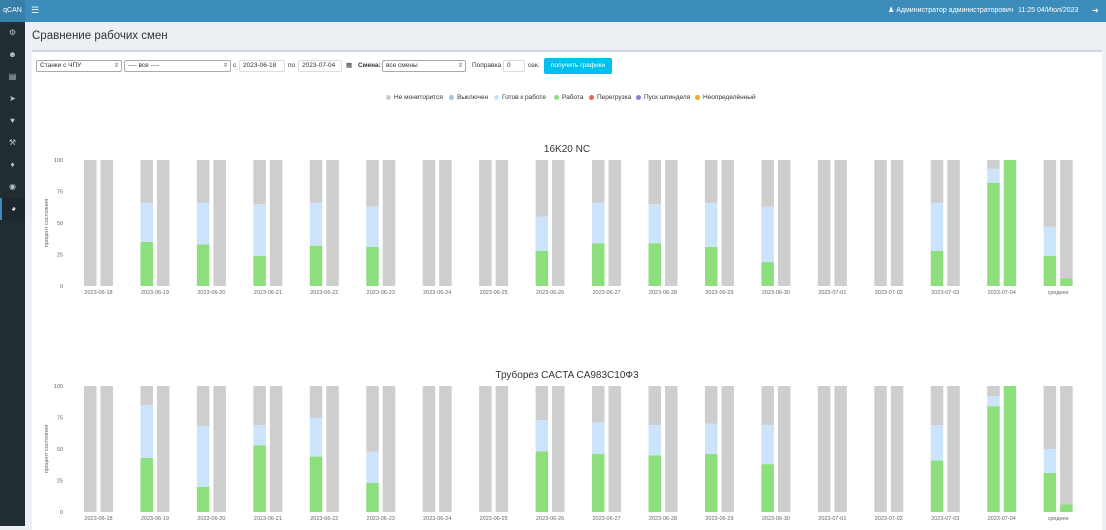  What do you see at coordinates (12, 32) in the screenshot?
I see `gear-icon: ⚙` at bounding box center [12, 32].